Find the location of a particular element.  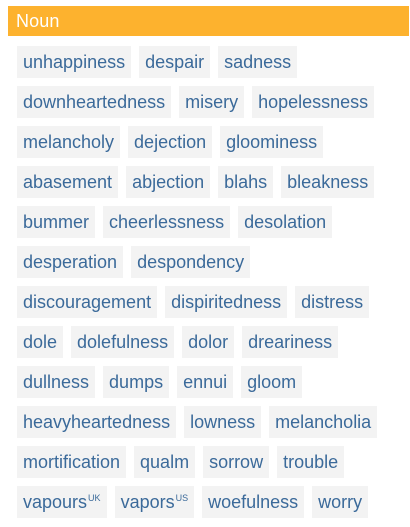

synonym-chip: bummer is located at coordinates (56, 222).